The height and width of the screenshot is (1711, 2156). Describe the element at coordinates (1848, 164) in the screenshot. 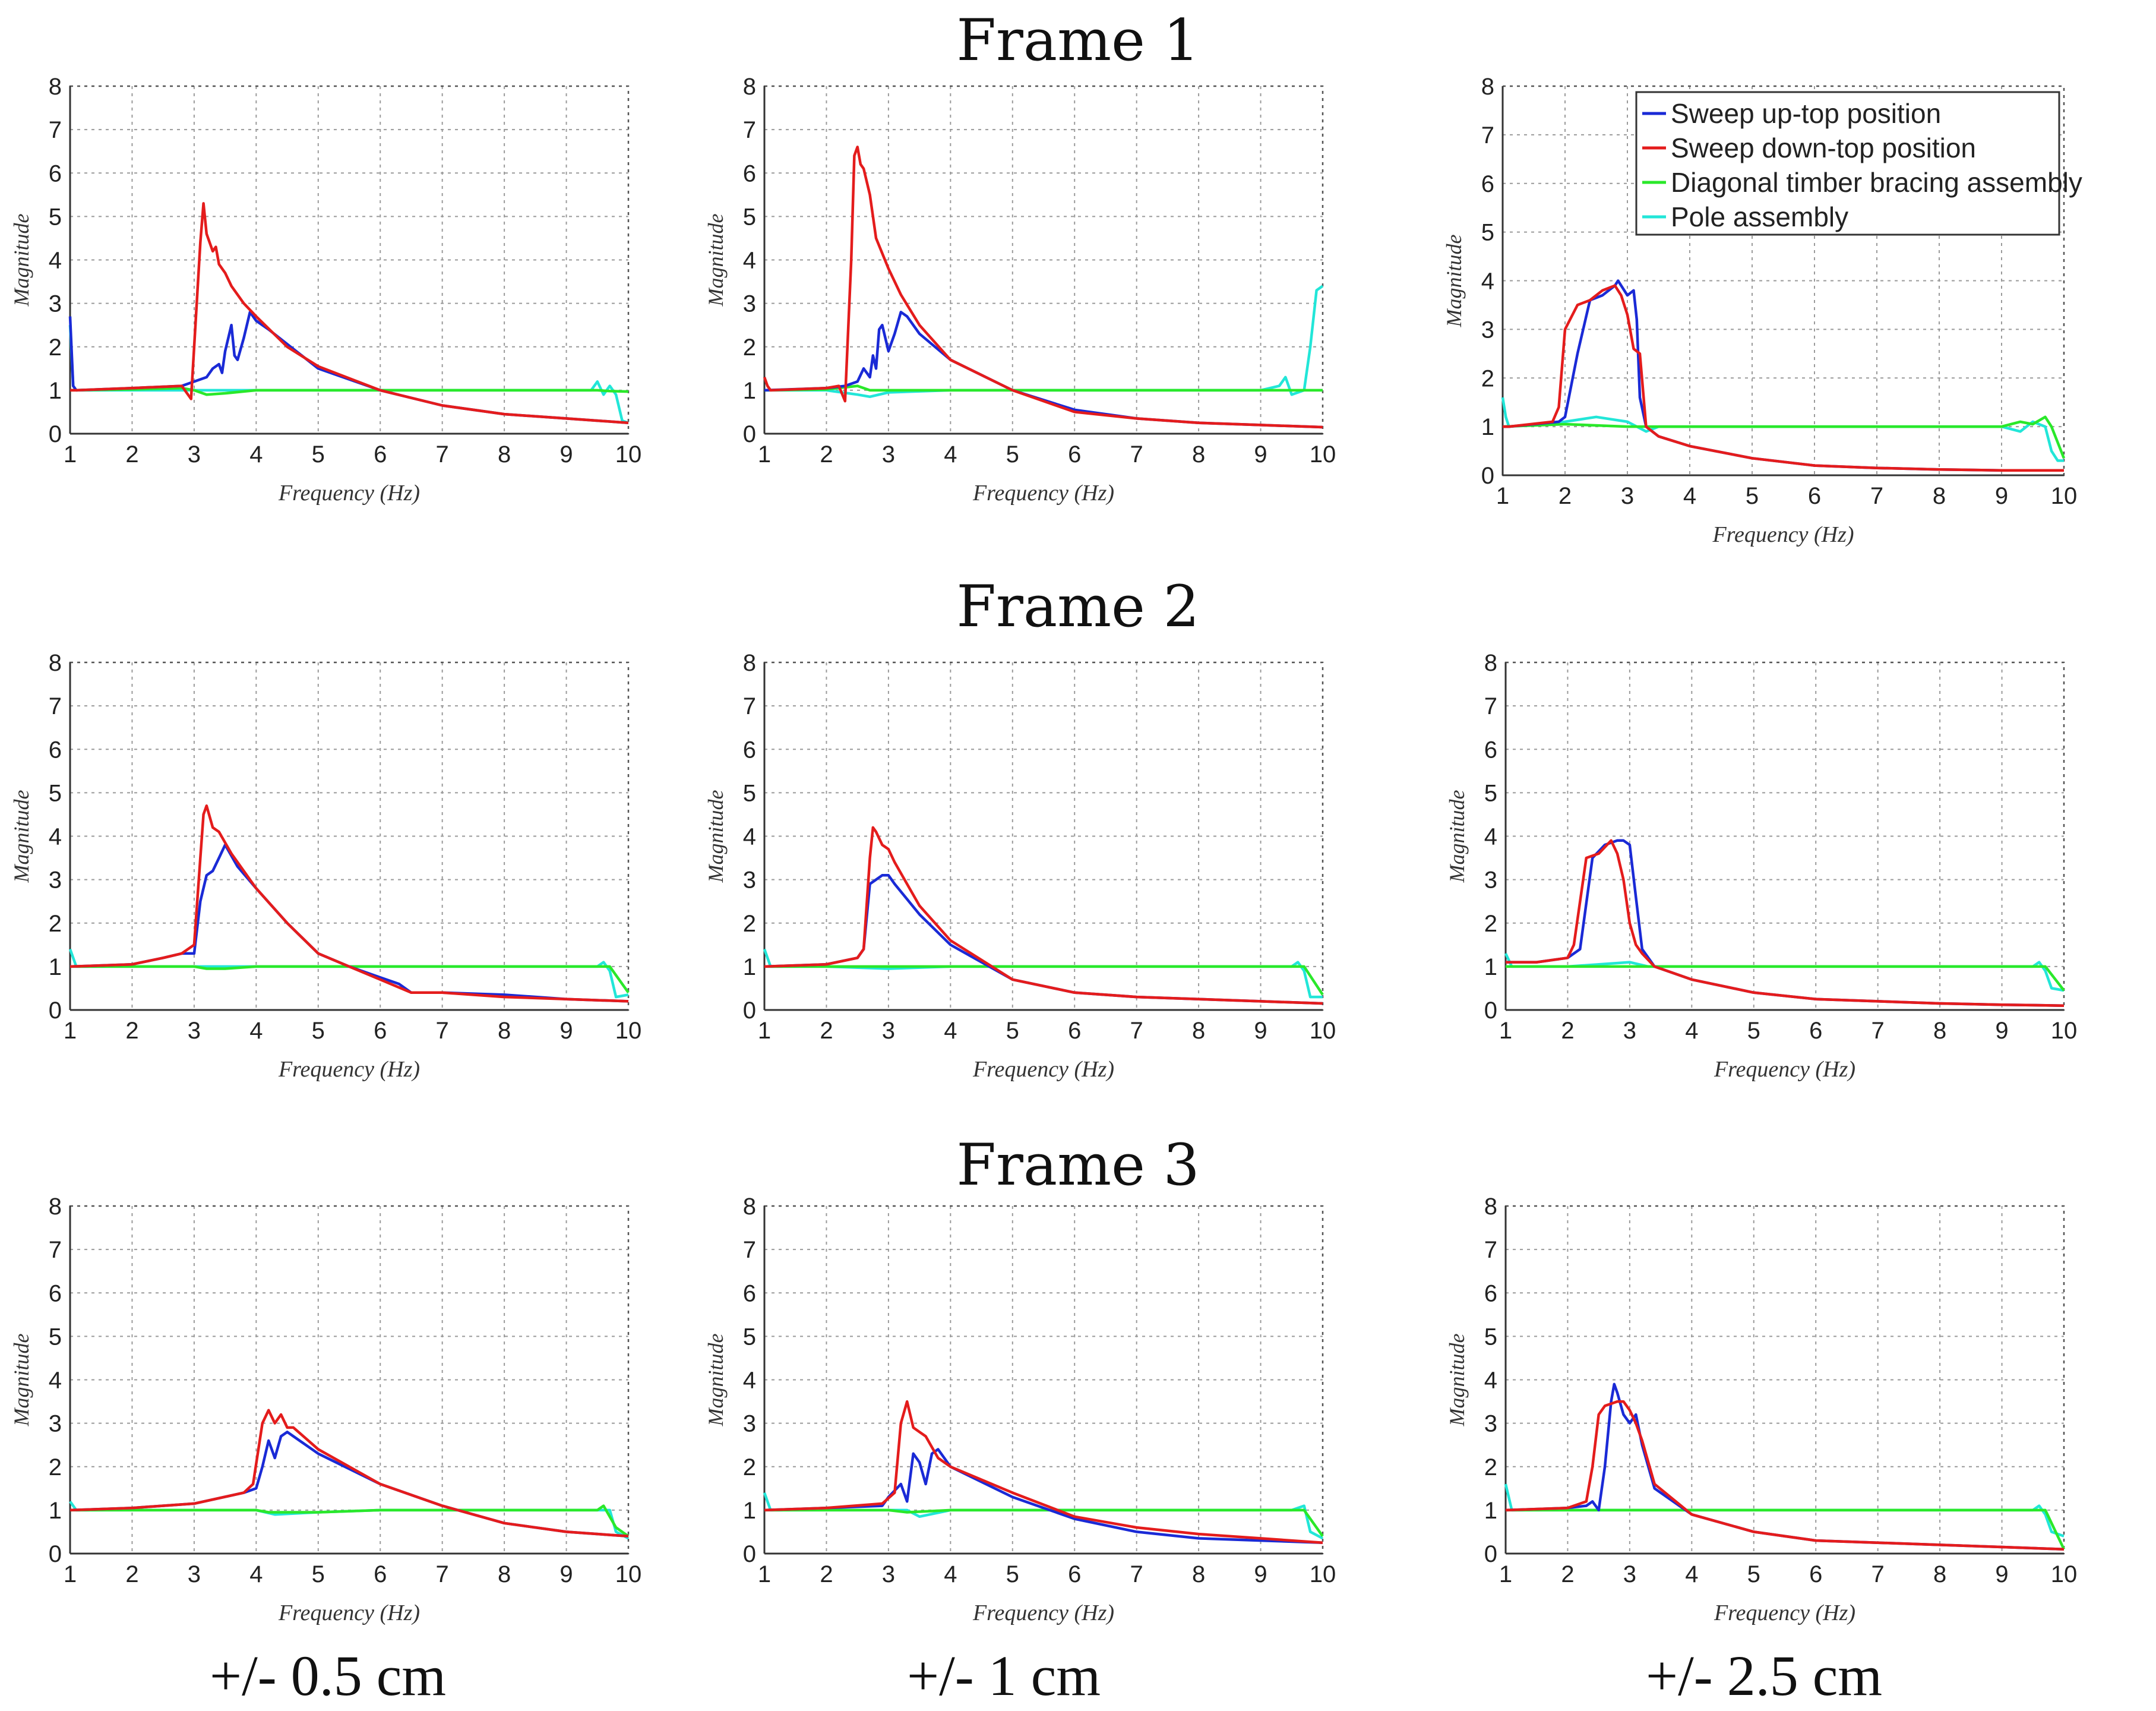

I see `legend-box` at that location.